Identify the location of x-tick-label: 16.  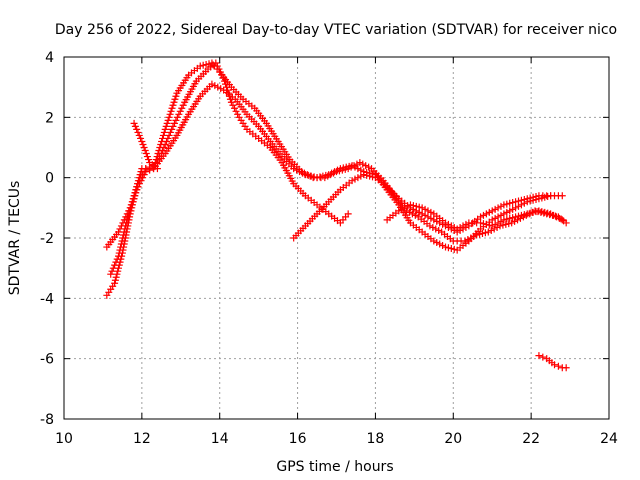
(298, 439).